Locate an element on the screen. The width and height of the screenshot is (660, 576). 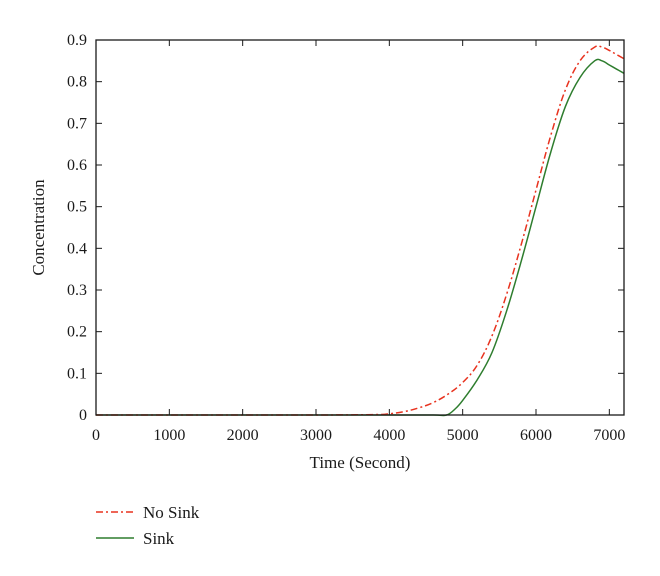
x-tick-label: 3000 is located at coordinates (316, 435).